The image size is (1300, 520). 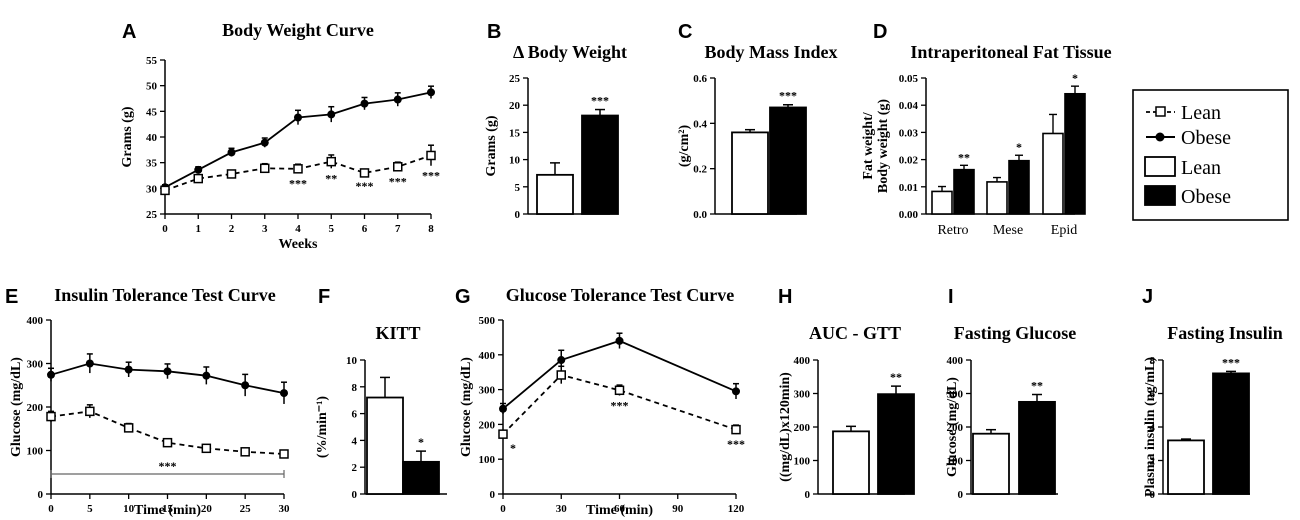 I want to click on panel-letter-h: H, so click(x=785, y=297).